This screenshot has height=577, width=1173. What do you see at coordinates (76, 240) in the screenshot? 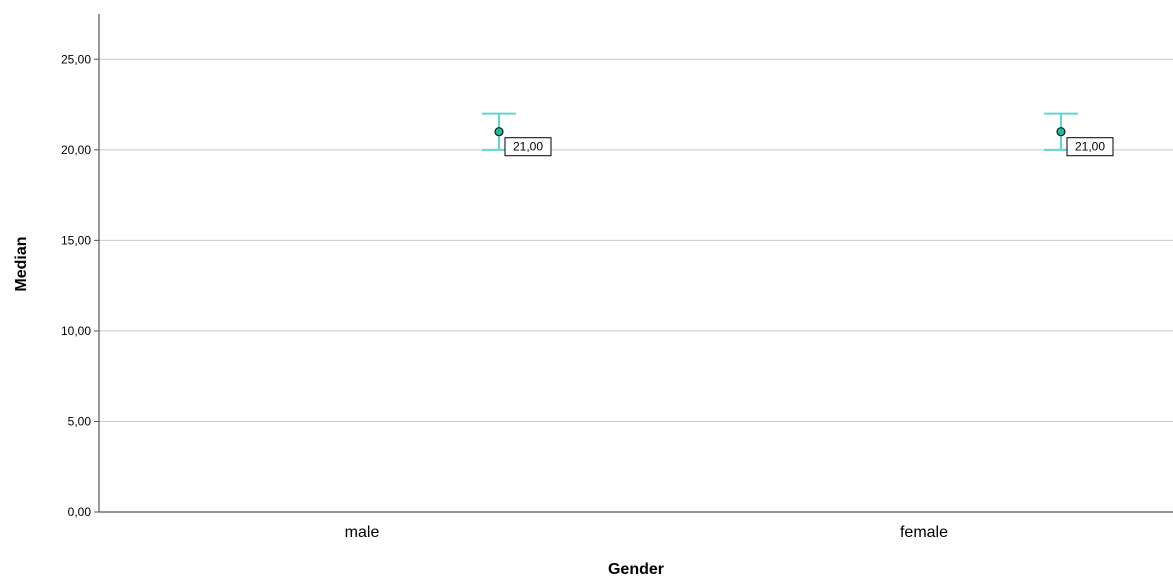
I see `y-tick-label: 15,00` at bounding box center [76, 240].